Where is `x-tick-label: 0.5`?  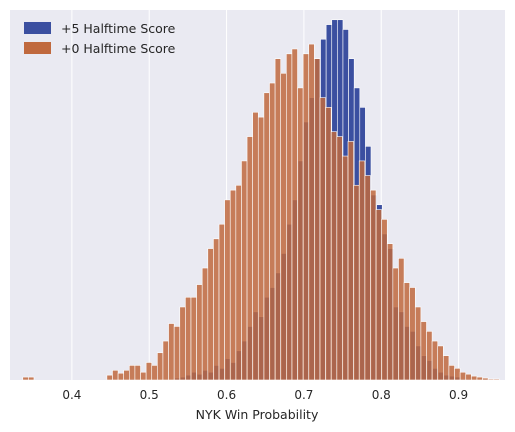
x-tick-label: 0.5 is located at coordinates (149, 395).